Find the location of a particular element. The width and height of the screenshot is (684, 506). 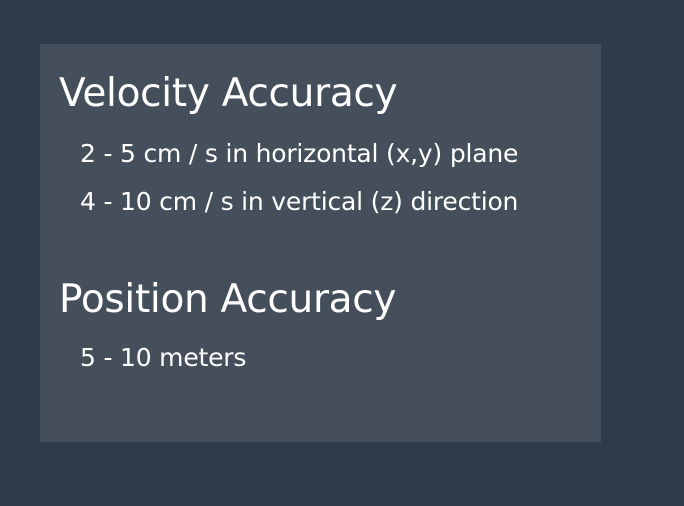

position-accuracy-item: 5 - 10 meters is located at coordinates (163, 357).